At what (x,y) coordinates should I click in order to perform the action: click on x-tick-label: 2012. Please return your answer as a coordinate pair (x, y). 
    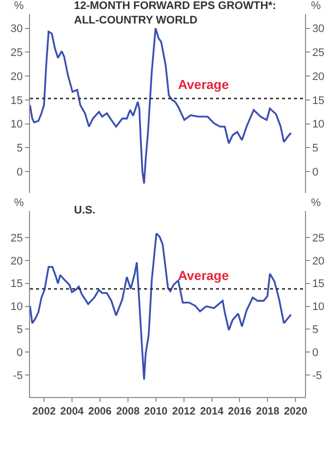
    Looking at the image, I should click on (184, 412).